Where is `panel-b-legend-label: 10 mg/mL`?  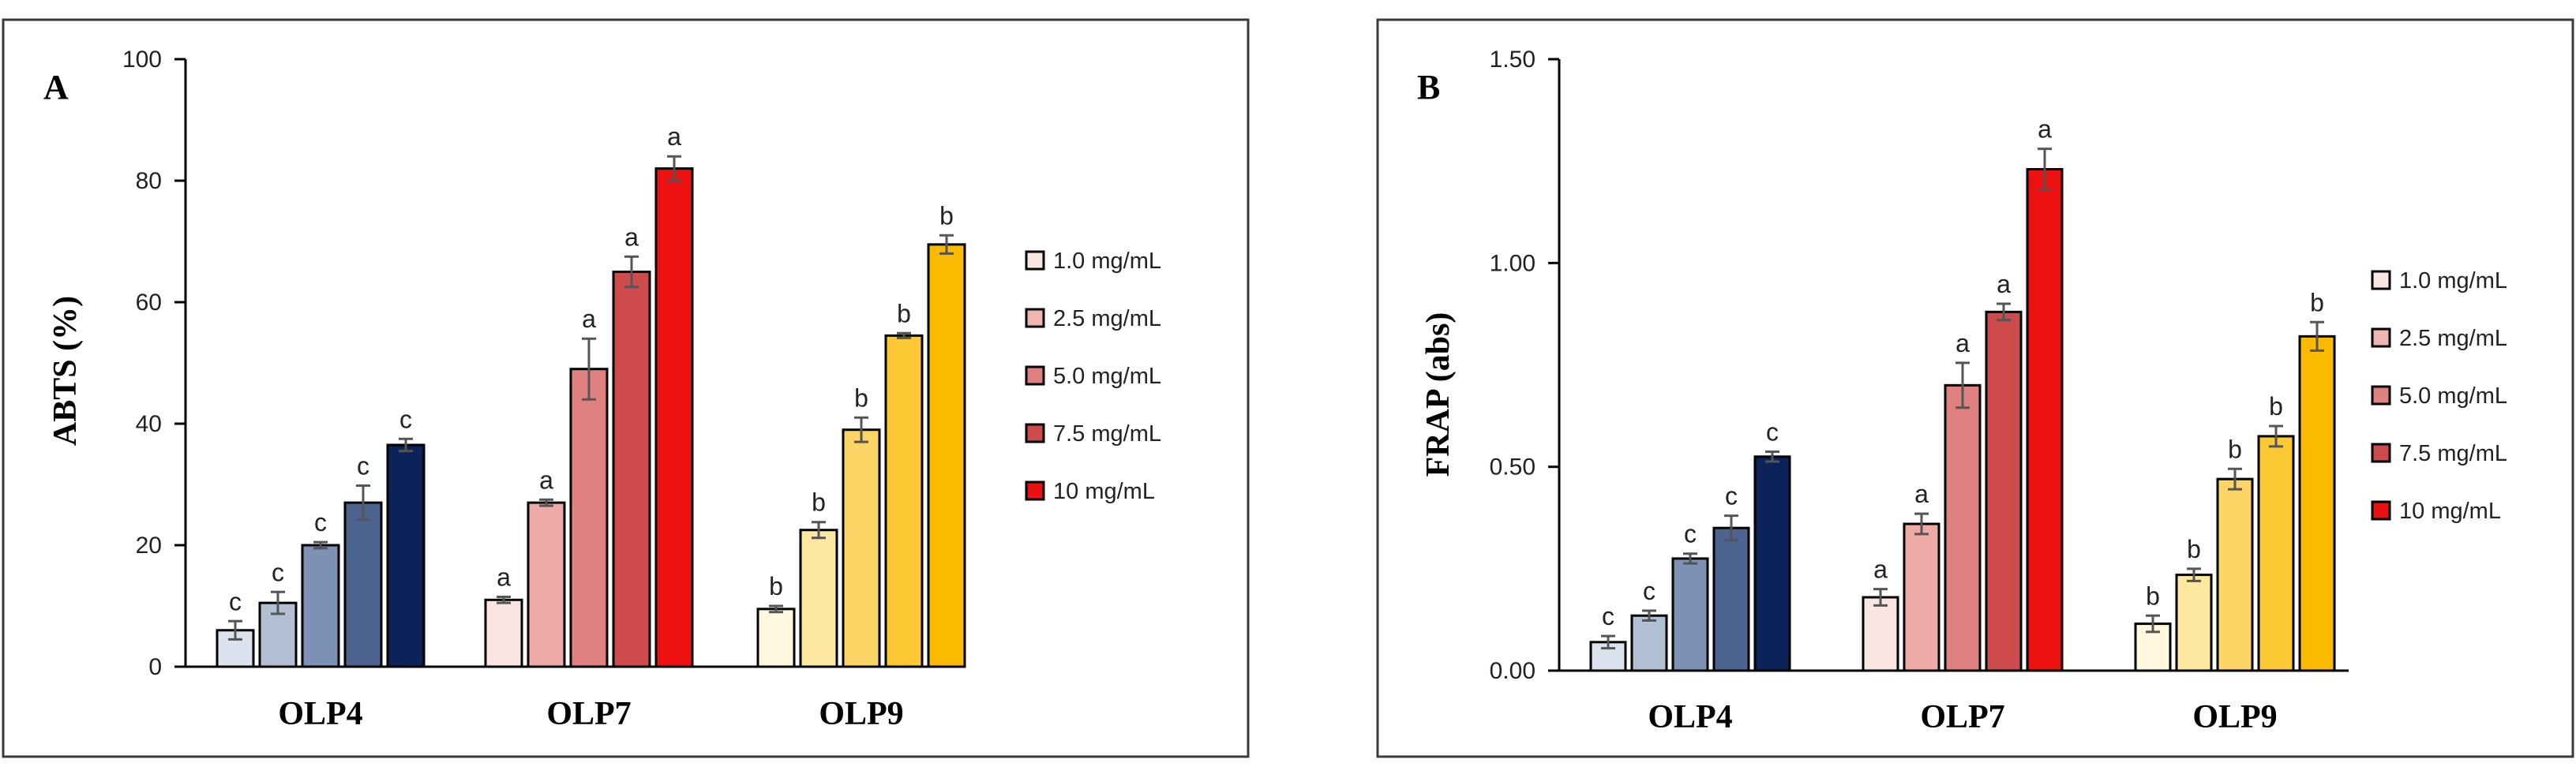
panel-b-legend-label: 10 mg/mL is located at coordinates (2450, 511).